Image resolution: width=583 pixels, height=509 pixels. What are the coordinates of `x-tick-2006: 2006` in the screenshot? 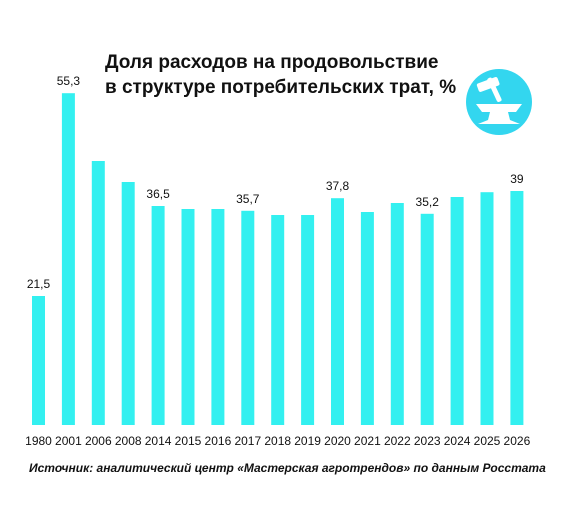 It's located at (98, 441).